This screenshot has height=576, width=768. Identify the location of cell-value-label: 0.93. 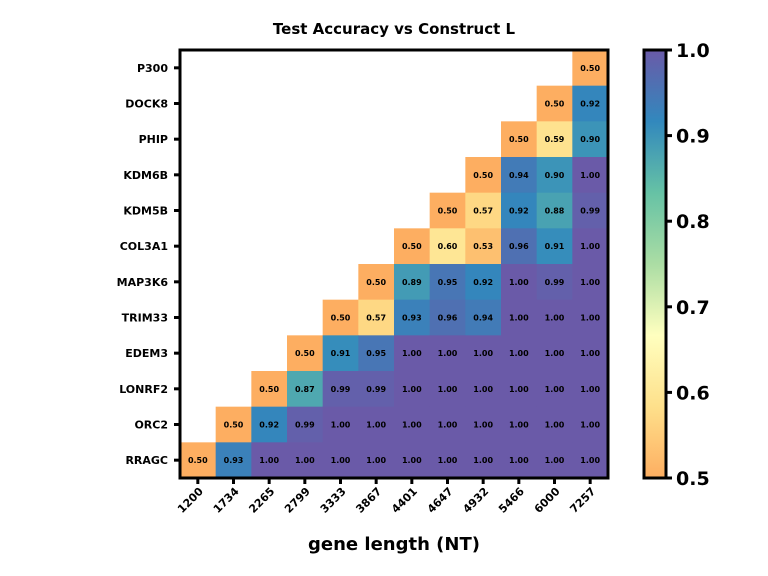
(412, 318).